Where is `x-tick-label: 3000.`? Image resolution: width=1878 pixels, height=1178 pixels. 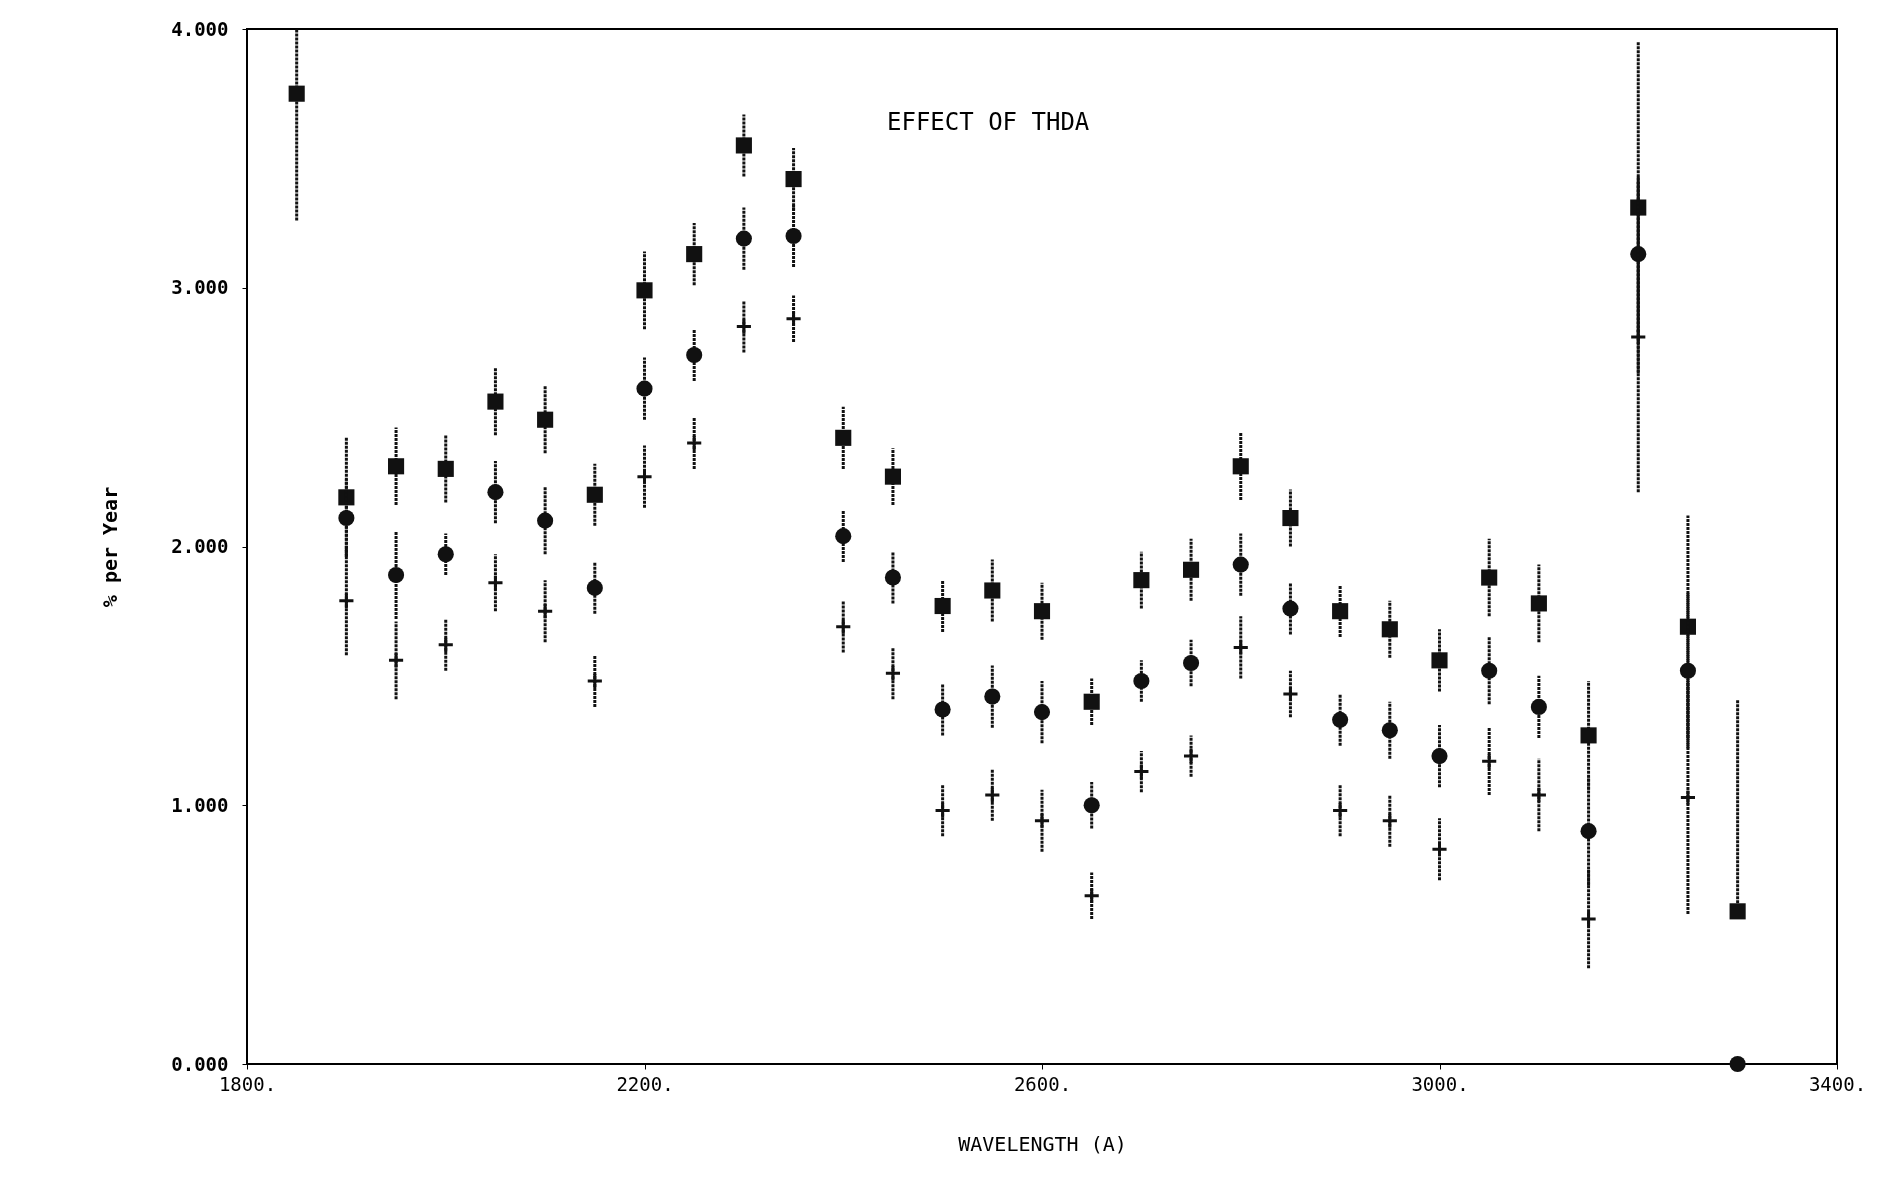 x-tick-label: 3000. is located at coordinates (1440, 1083).